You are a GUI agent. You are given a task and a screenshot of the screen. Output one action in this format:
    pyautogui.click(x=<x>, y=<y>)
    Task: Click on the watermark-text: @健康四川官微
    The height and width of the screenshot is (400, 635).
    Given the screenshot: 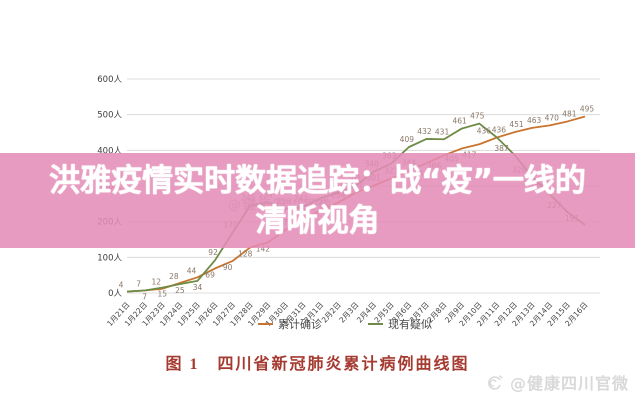 What is the action you would take?
    pyautogui.click(x=569, y=383)
    